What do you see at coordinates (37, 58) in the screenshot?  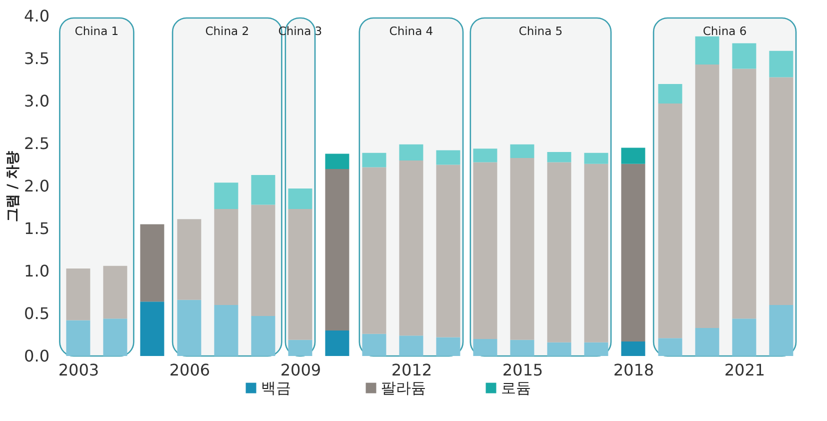 I see `y-tick-label: 3.5` at bounding box center [37, 58].